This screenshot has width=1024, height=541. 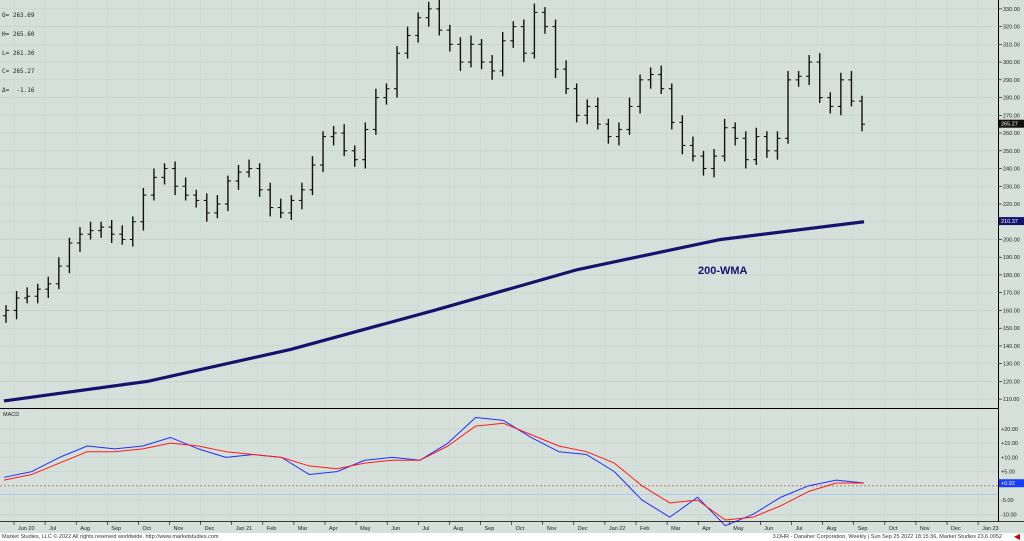 I want to click on macd-title: MACD, so click(x=11, y=415).